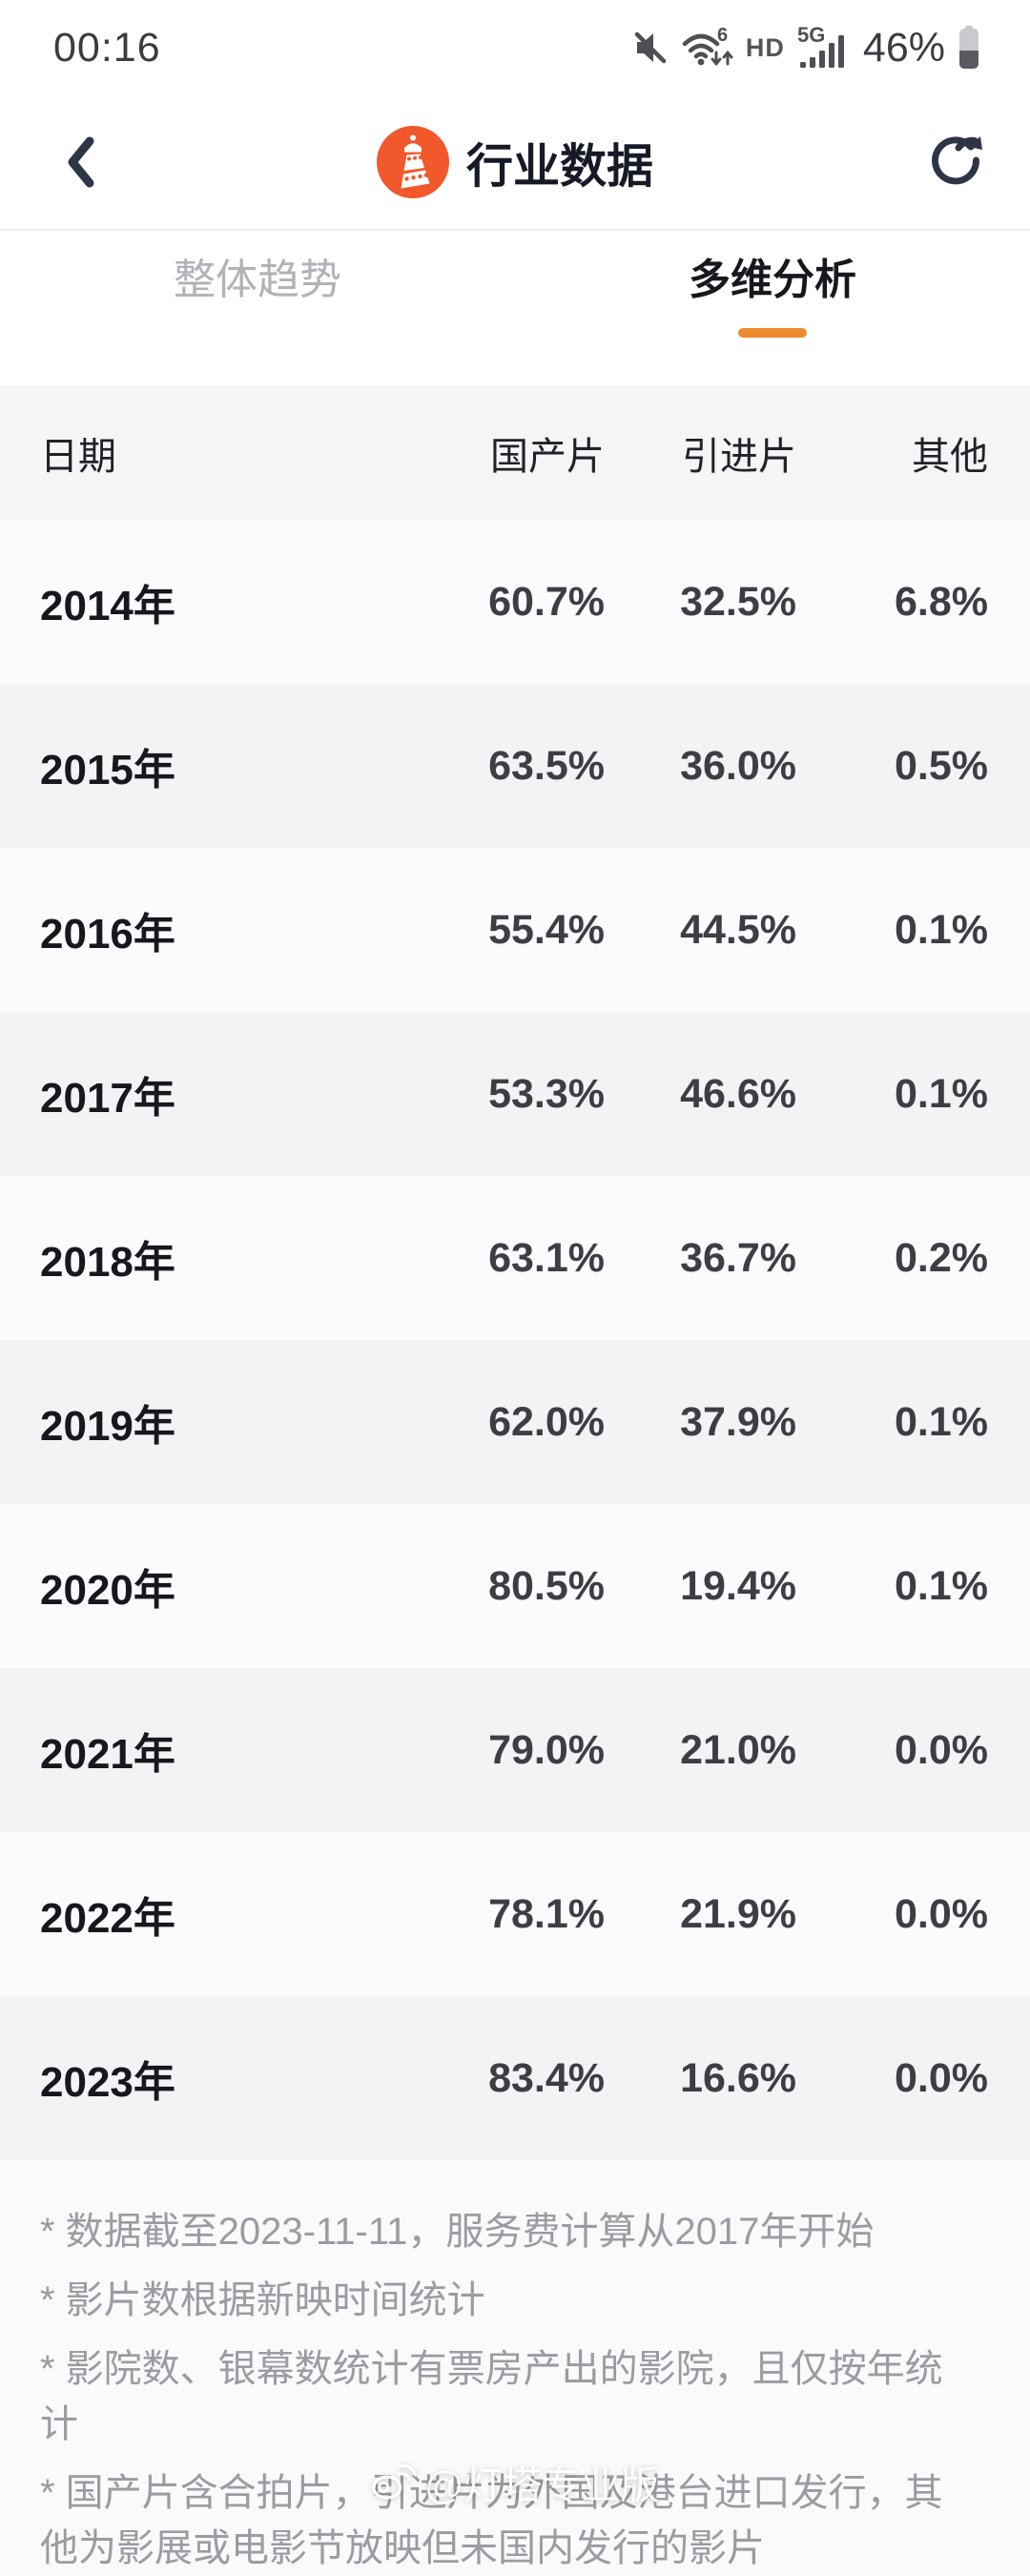 This screenshot has width=1030, height=2576. What do you see at coordinates (515, 230) in the screenshot?
I see `header-divider` at bounding box center [515, 230].